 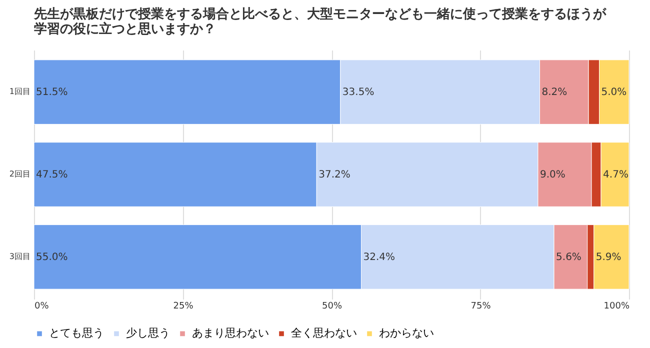 I want to click on legend-label: 少し思う, so click(x=148, y=333).